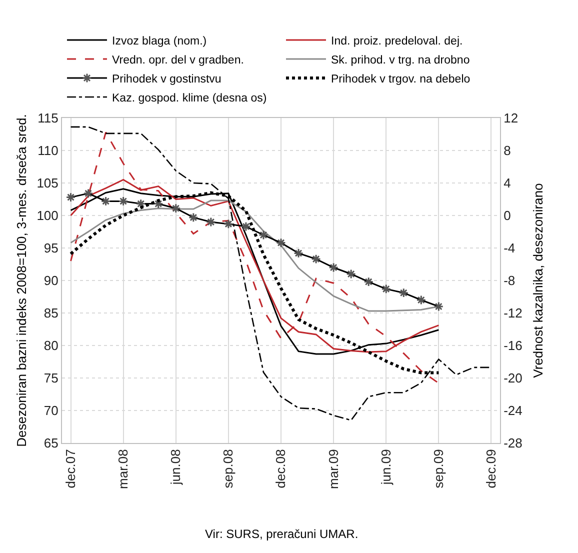 The width and height of the screenshot is (578, 553). What do you see at coordinates (51, 443) in the screenshot?
I see `y-tick-label: 65` at bounding box center [51, 443].